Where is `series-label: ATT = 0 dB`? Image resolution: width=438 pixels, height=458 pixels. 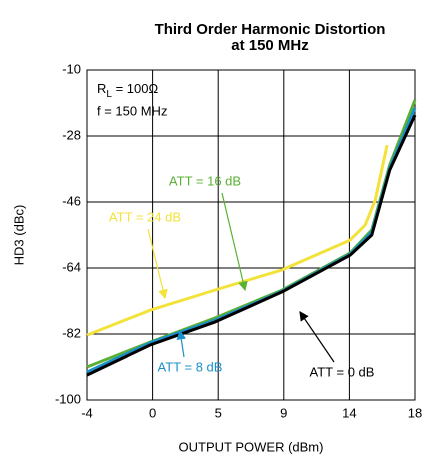 series-label: ATT = 0 dB is located at coordinates (342, 371).